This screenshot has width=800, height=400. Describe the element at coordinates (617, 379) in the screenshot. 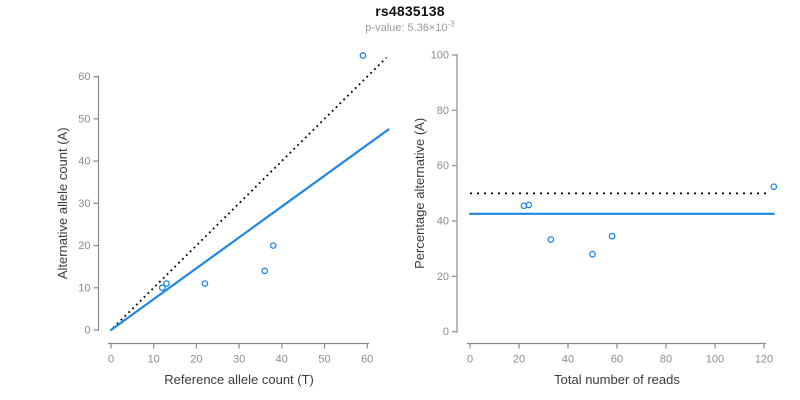

I see `x-axis-title: Total number of reads` at that location.